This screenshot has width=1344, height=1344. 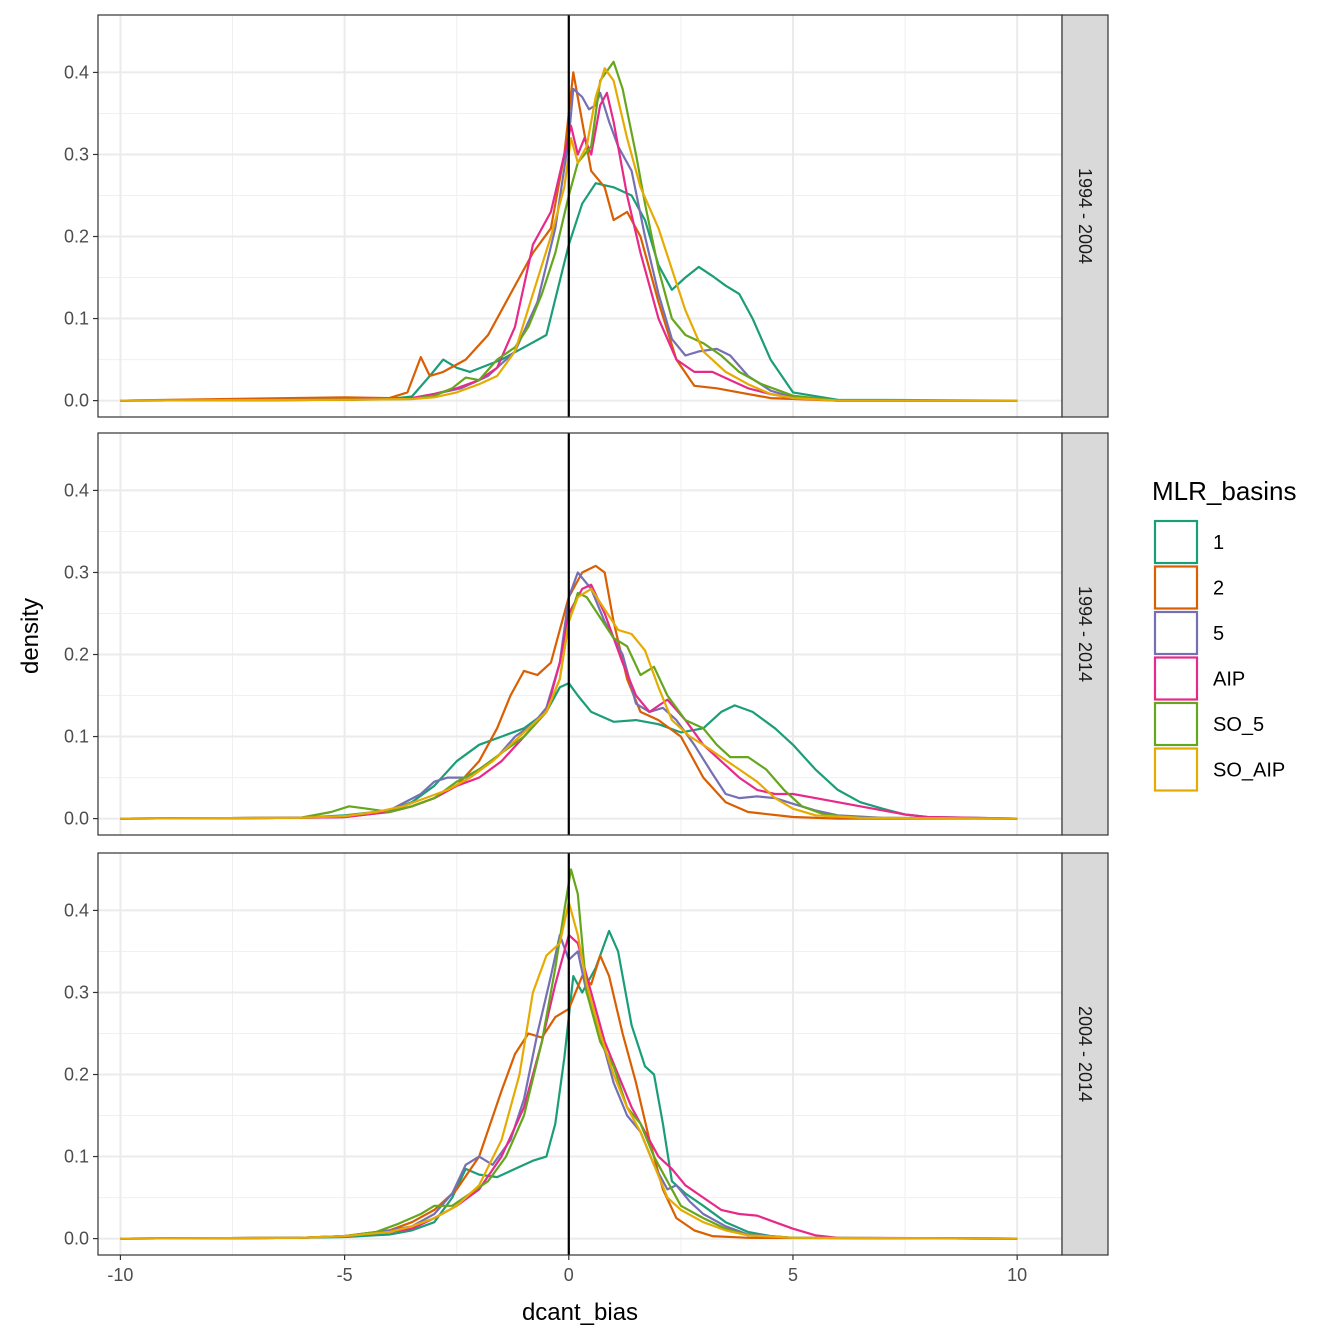 What do you see at coordinates (1238, 725) in the screenshot?
I see `legend-label: SO_5` at bounding box center [1238, 725].